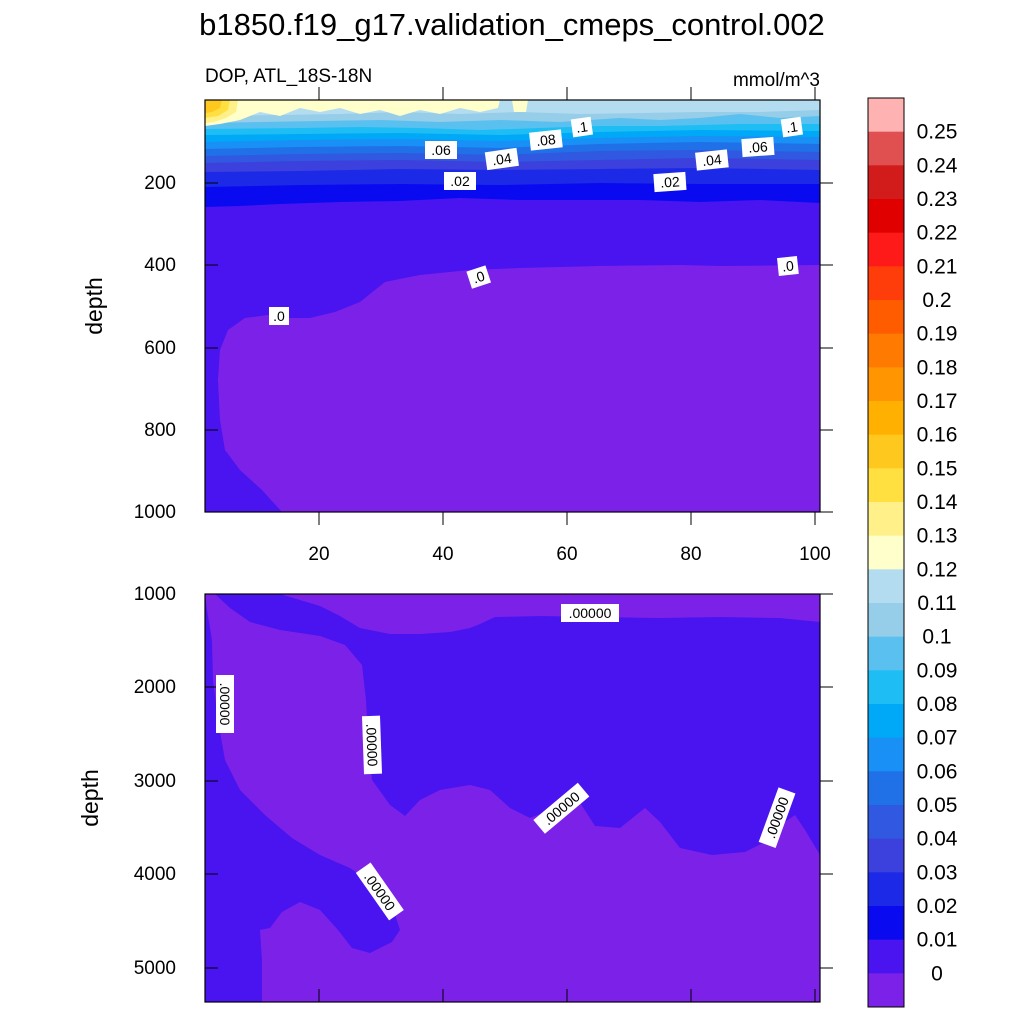 This screenshot has height=1024, width=1024. What do you see at coordinates (937, 738) in the screenshot?
I see `colorbar-tick-label: 0.07` at bounding box center [937, 738].